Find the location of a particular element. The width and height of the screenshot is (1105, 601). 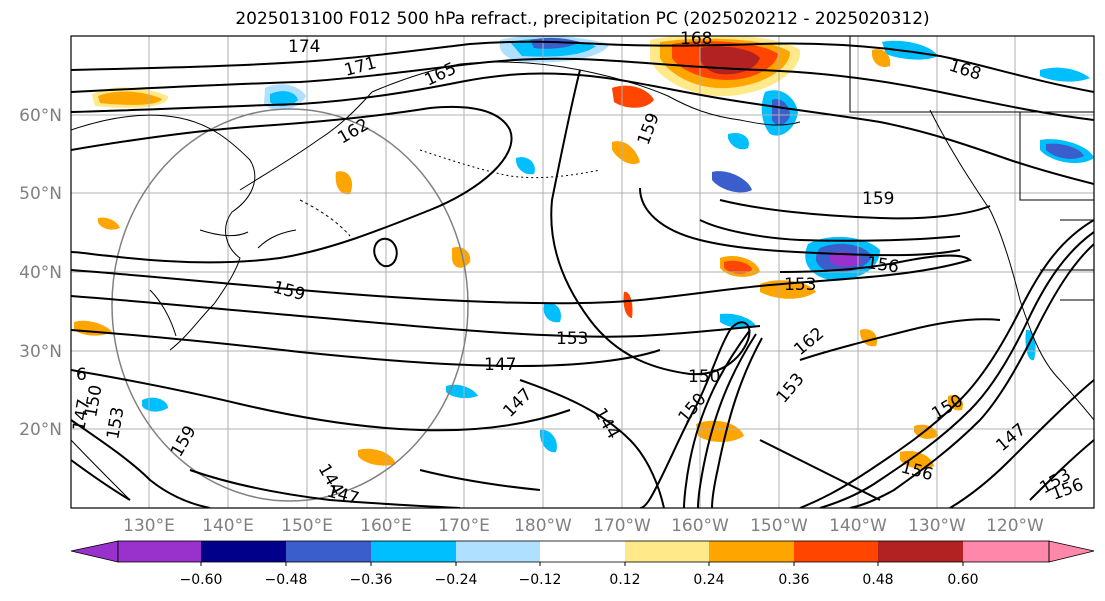

lon-label: 120°W is located at coordinates (1015, 526).